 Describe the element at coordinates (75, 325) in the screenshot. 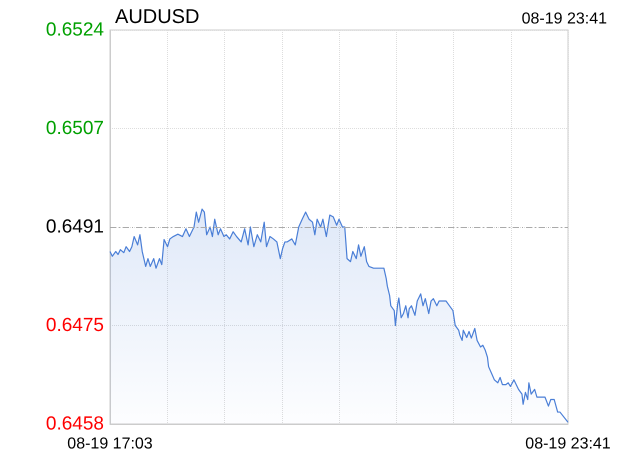

I see `y-tick-label: 0.6475` at that location.